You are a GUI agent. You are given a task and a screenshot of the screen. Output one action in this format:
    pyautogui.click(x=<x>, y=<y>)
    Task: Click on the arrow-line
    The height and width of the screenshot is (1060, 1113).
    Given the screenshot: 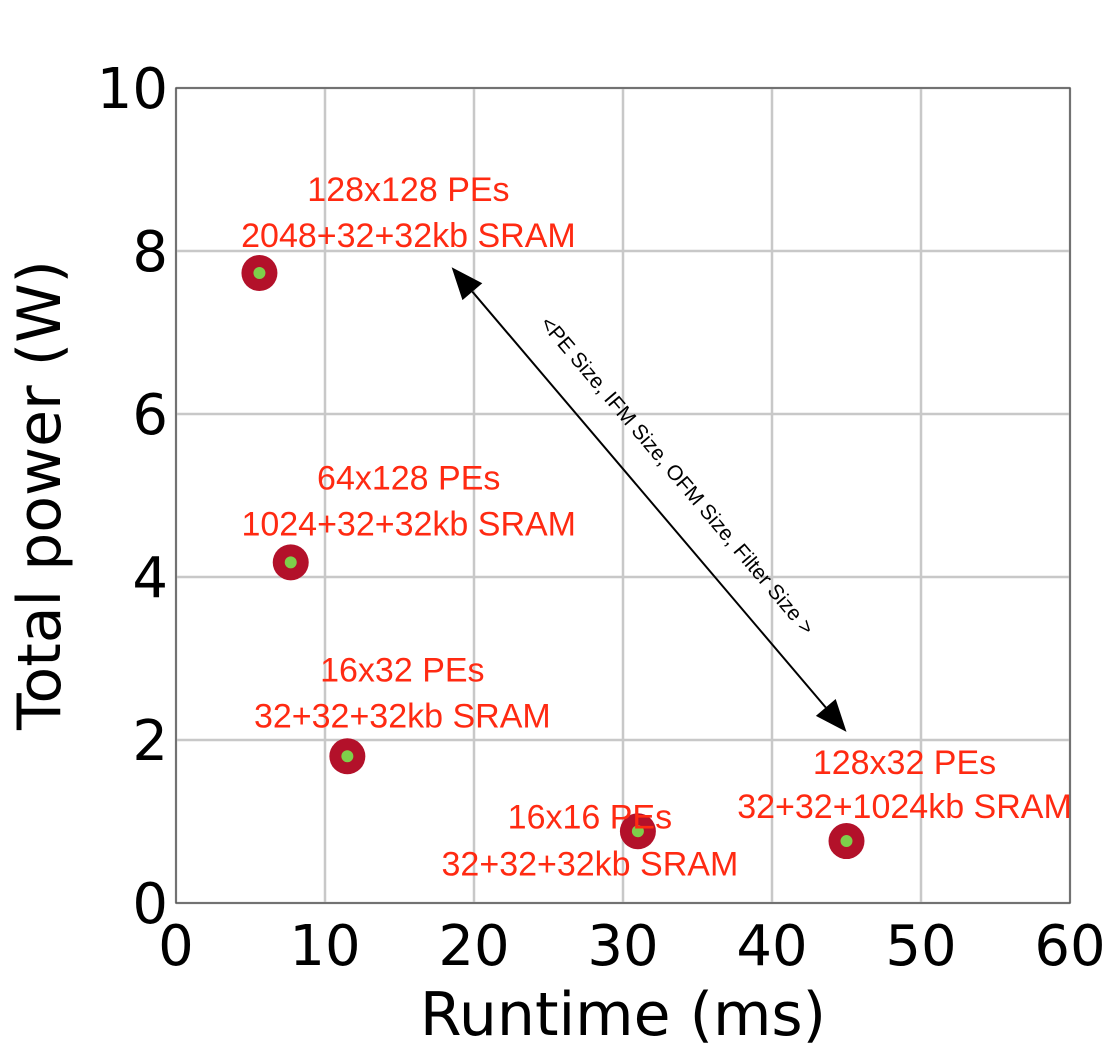 What is the action you would take?
    pyautogui.click(x=649, y=500)
    